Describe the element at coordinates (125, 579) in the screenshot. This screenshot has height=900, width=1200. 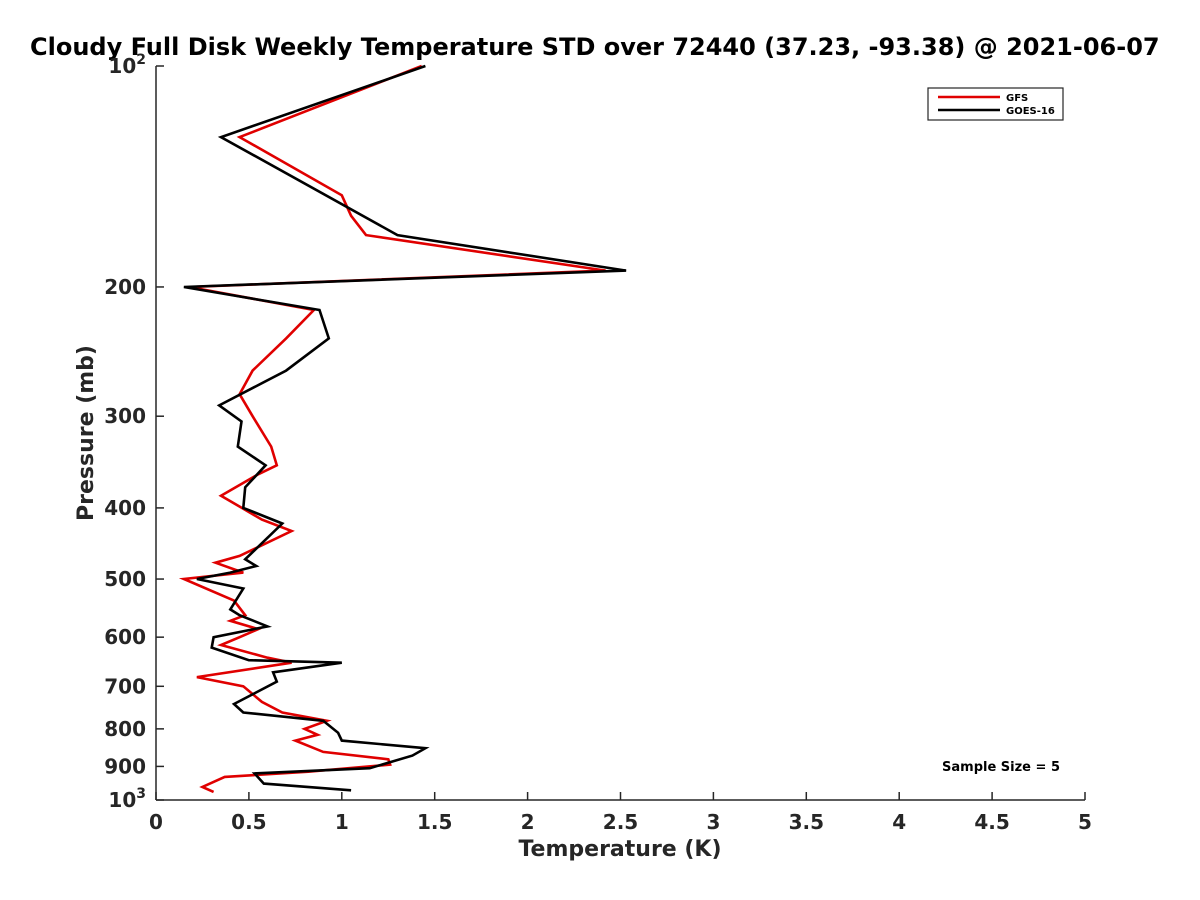
I see `y-tick-label: 500` at that location.